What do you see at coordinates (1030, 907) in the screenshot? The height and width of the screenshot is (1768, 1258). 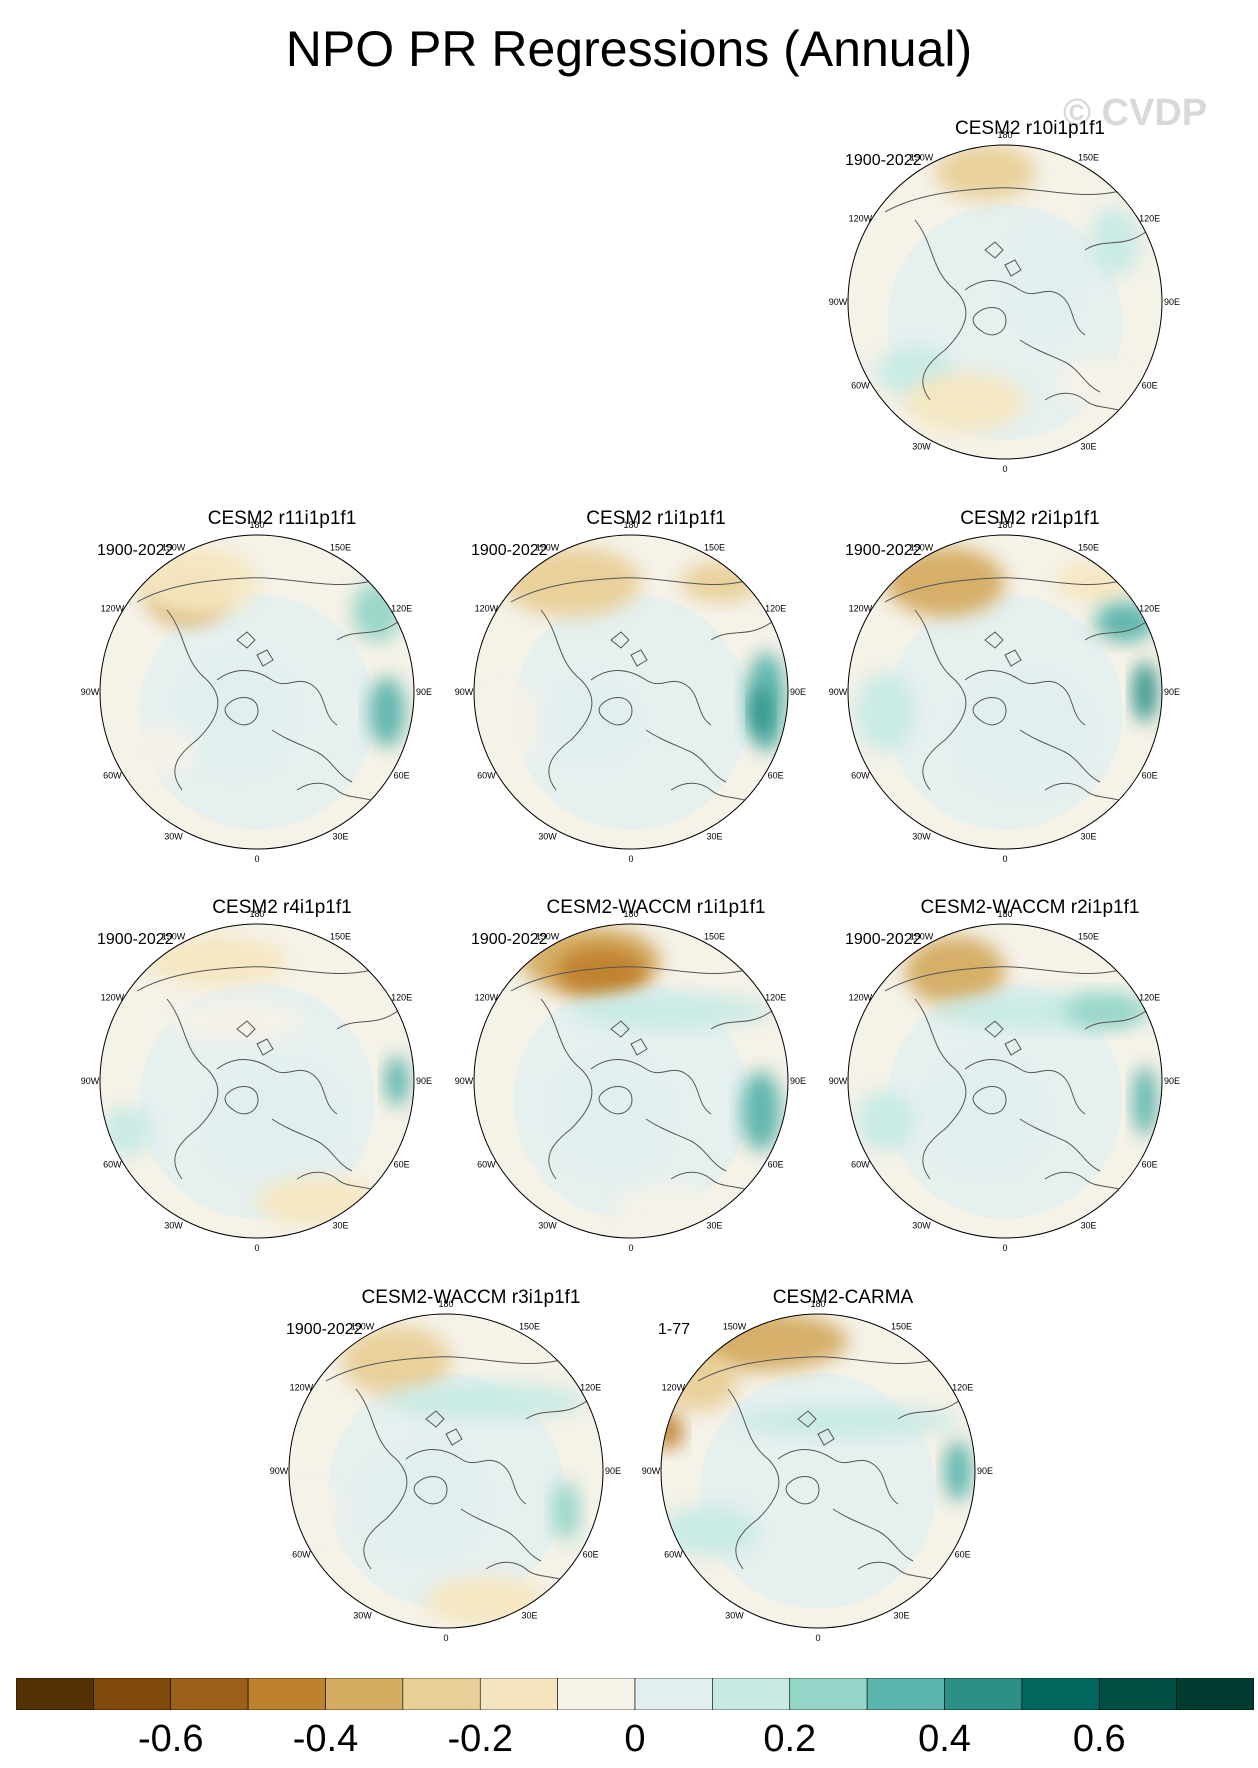 I see `panel-title: CESM2-WACCM r2i1p1f1` at bounding box center [1030, 907].